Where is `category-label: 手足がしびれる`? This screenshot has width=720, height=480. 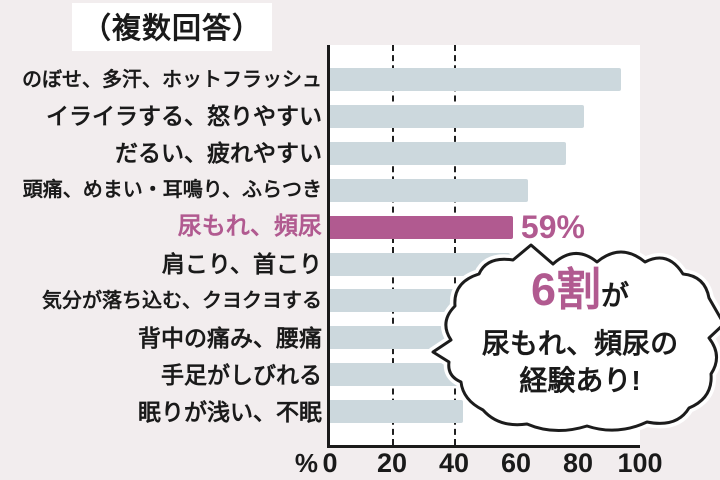
category-label: 手足がしびれる is located at coordinates (241, 374).